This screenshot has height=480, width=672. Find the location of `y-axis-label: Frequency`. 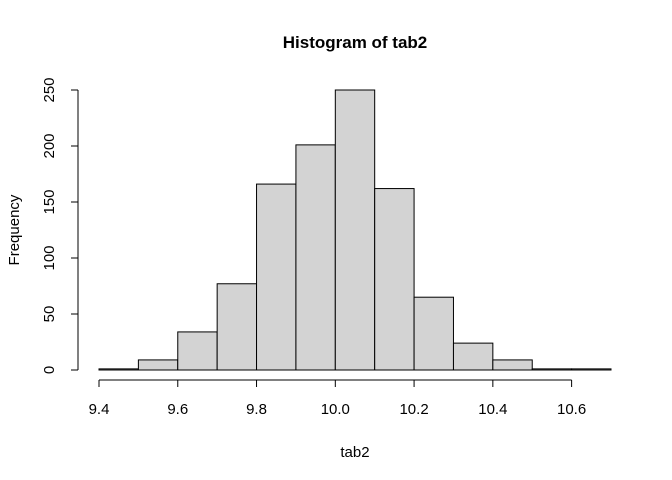

y-axis-label: Frequency is located at coordinates (14, 229).